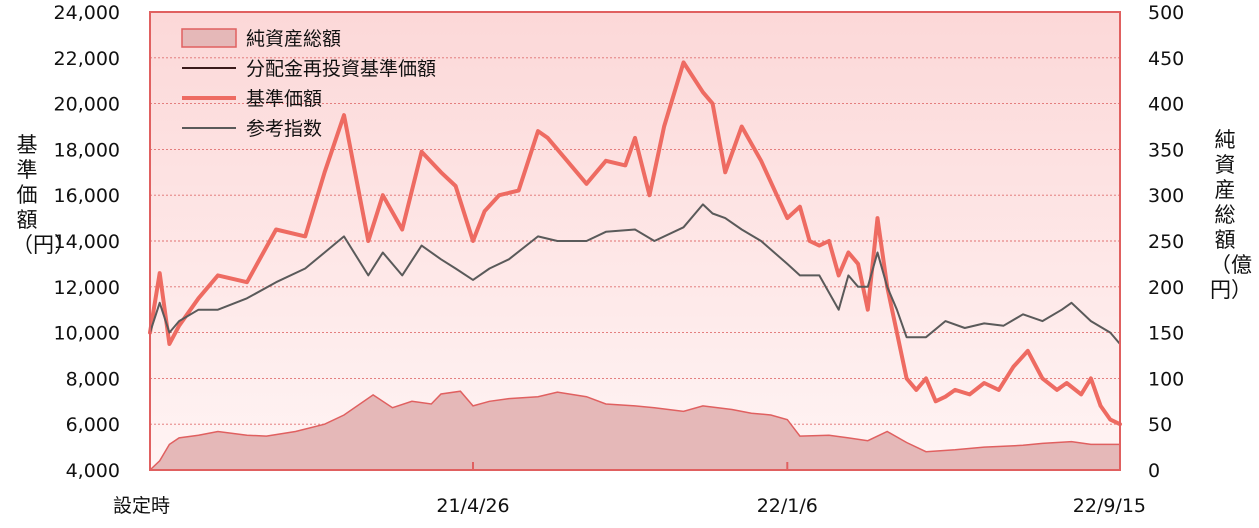  What do you see at coordinates (1154, 471) in the screenshot?
I see `y-right-tick-label: 0` at bounding box center [1154, 471].